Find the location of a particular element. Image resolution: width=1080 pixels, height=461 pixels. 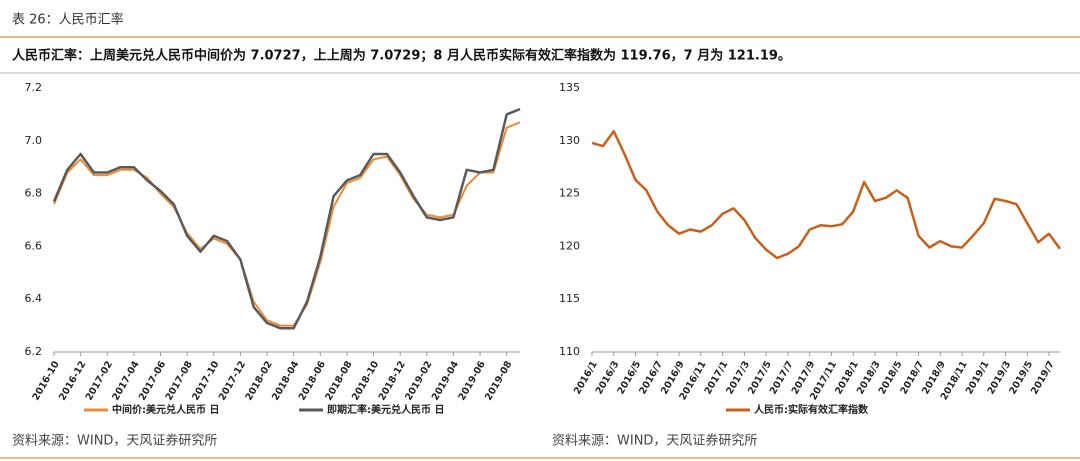

legend-label: 中间价:美元兑人民币 日 is located at coordinates (165, 409).